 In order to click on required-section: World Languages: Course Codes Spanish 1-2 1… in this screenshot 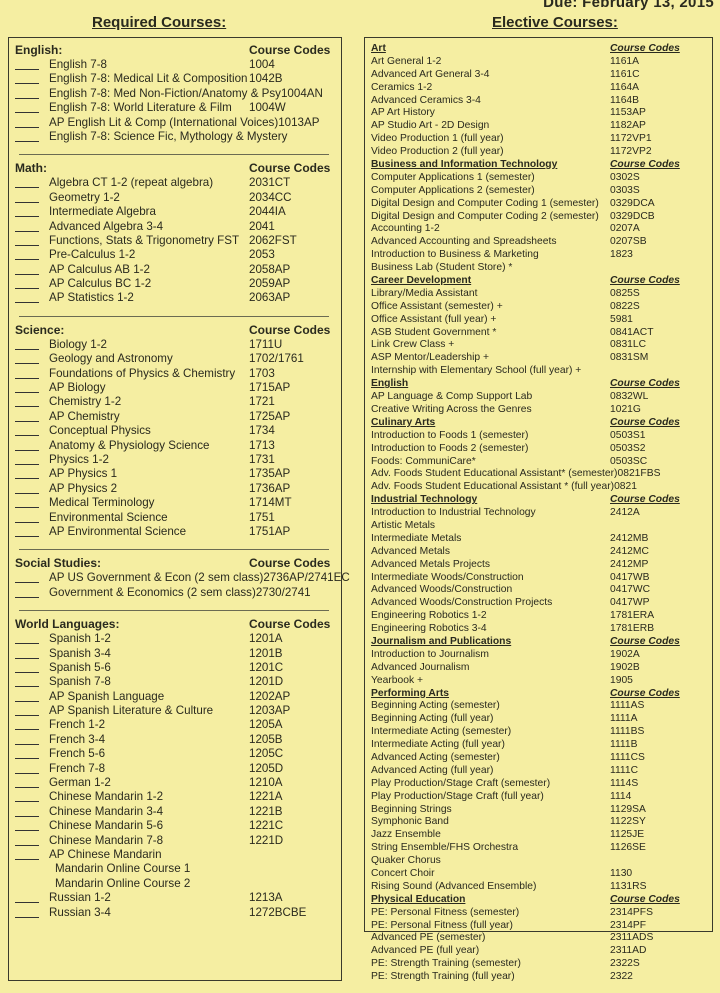, I will do `click(174, 768)`.